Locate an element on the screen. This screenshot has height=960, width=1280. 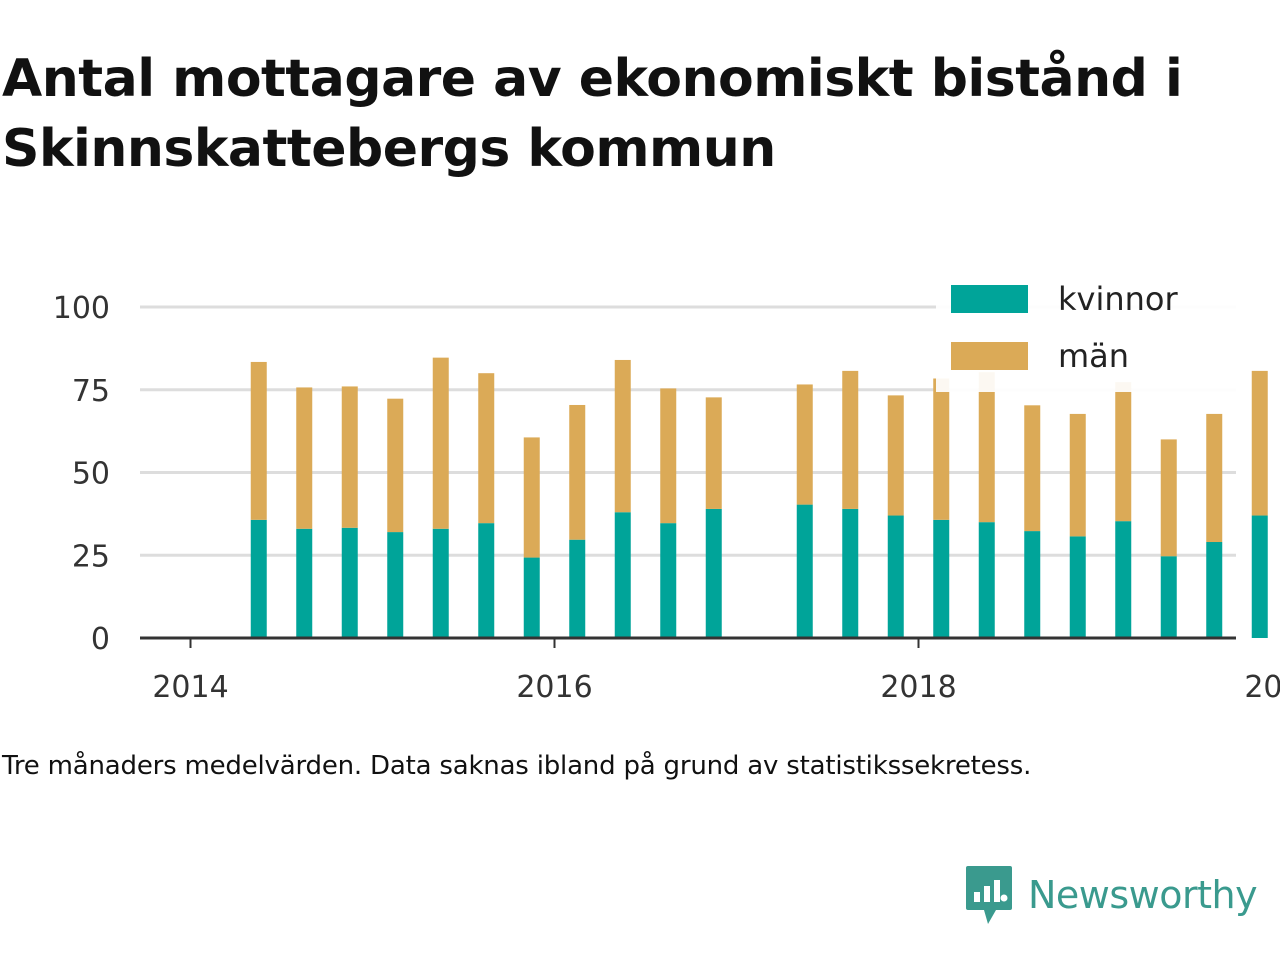
brand-name: Newsworthy is located at coordinates (1143, 895).